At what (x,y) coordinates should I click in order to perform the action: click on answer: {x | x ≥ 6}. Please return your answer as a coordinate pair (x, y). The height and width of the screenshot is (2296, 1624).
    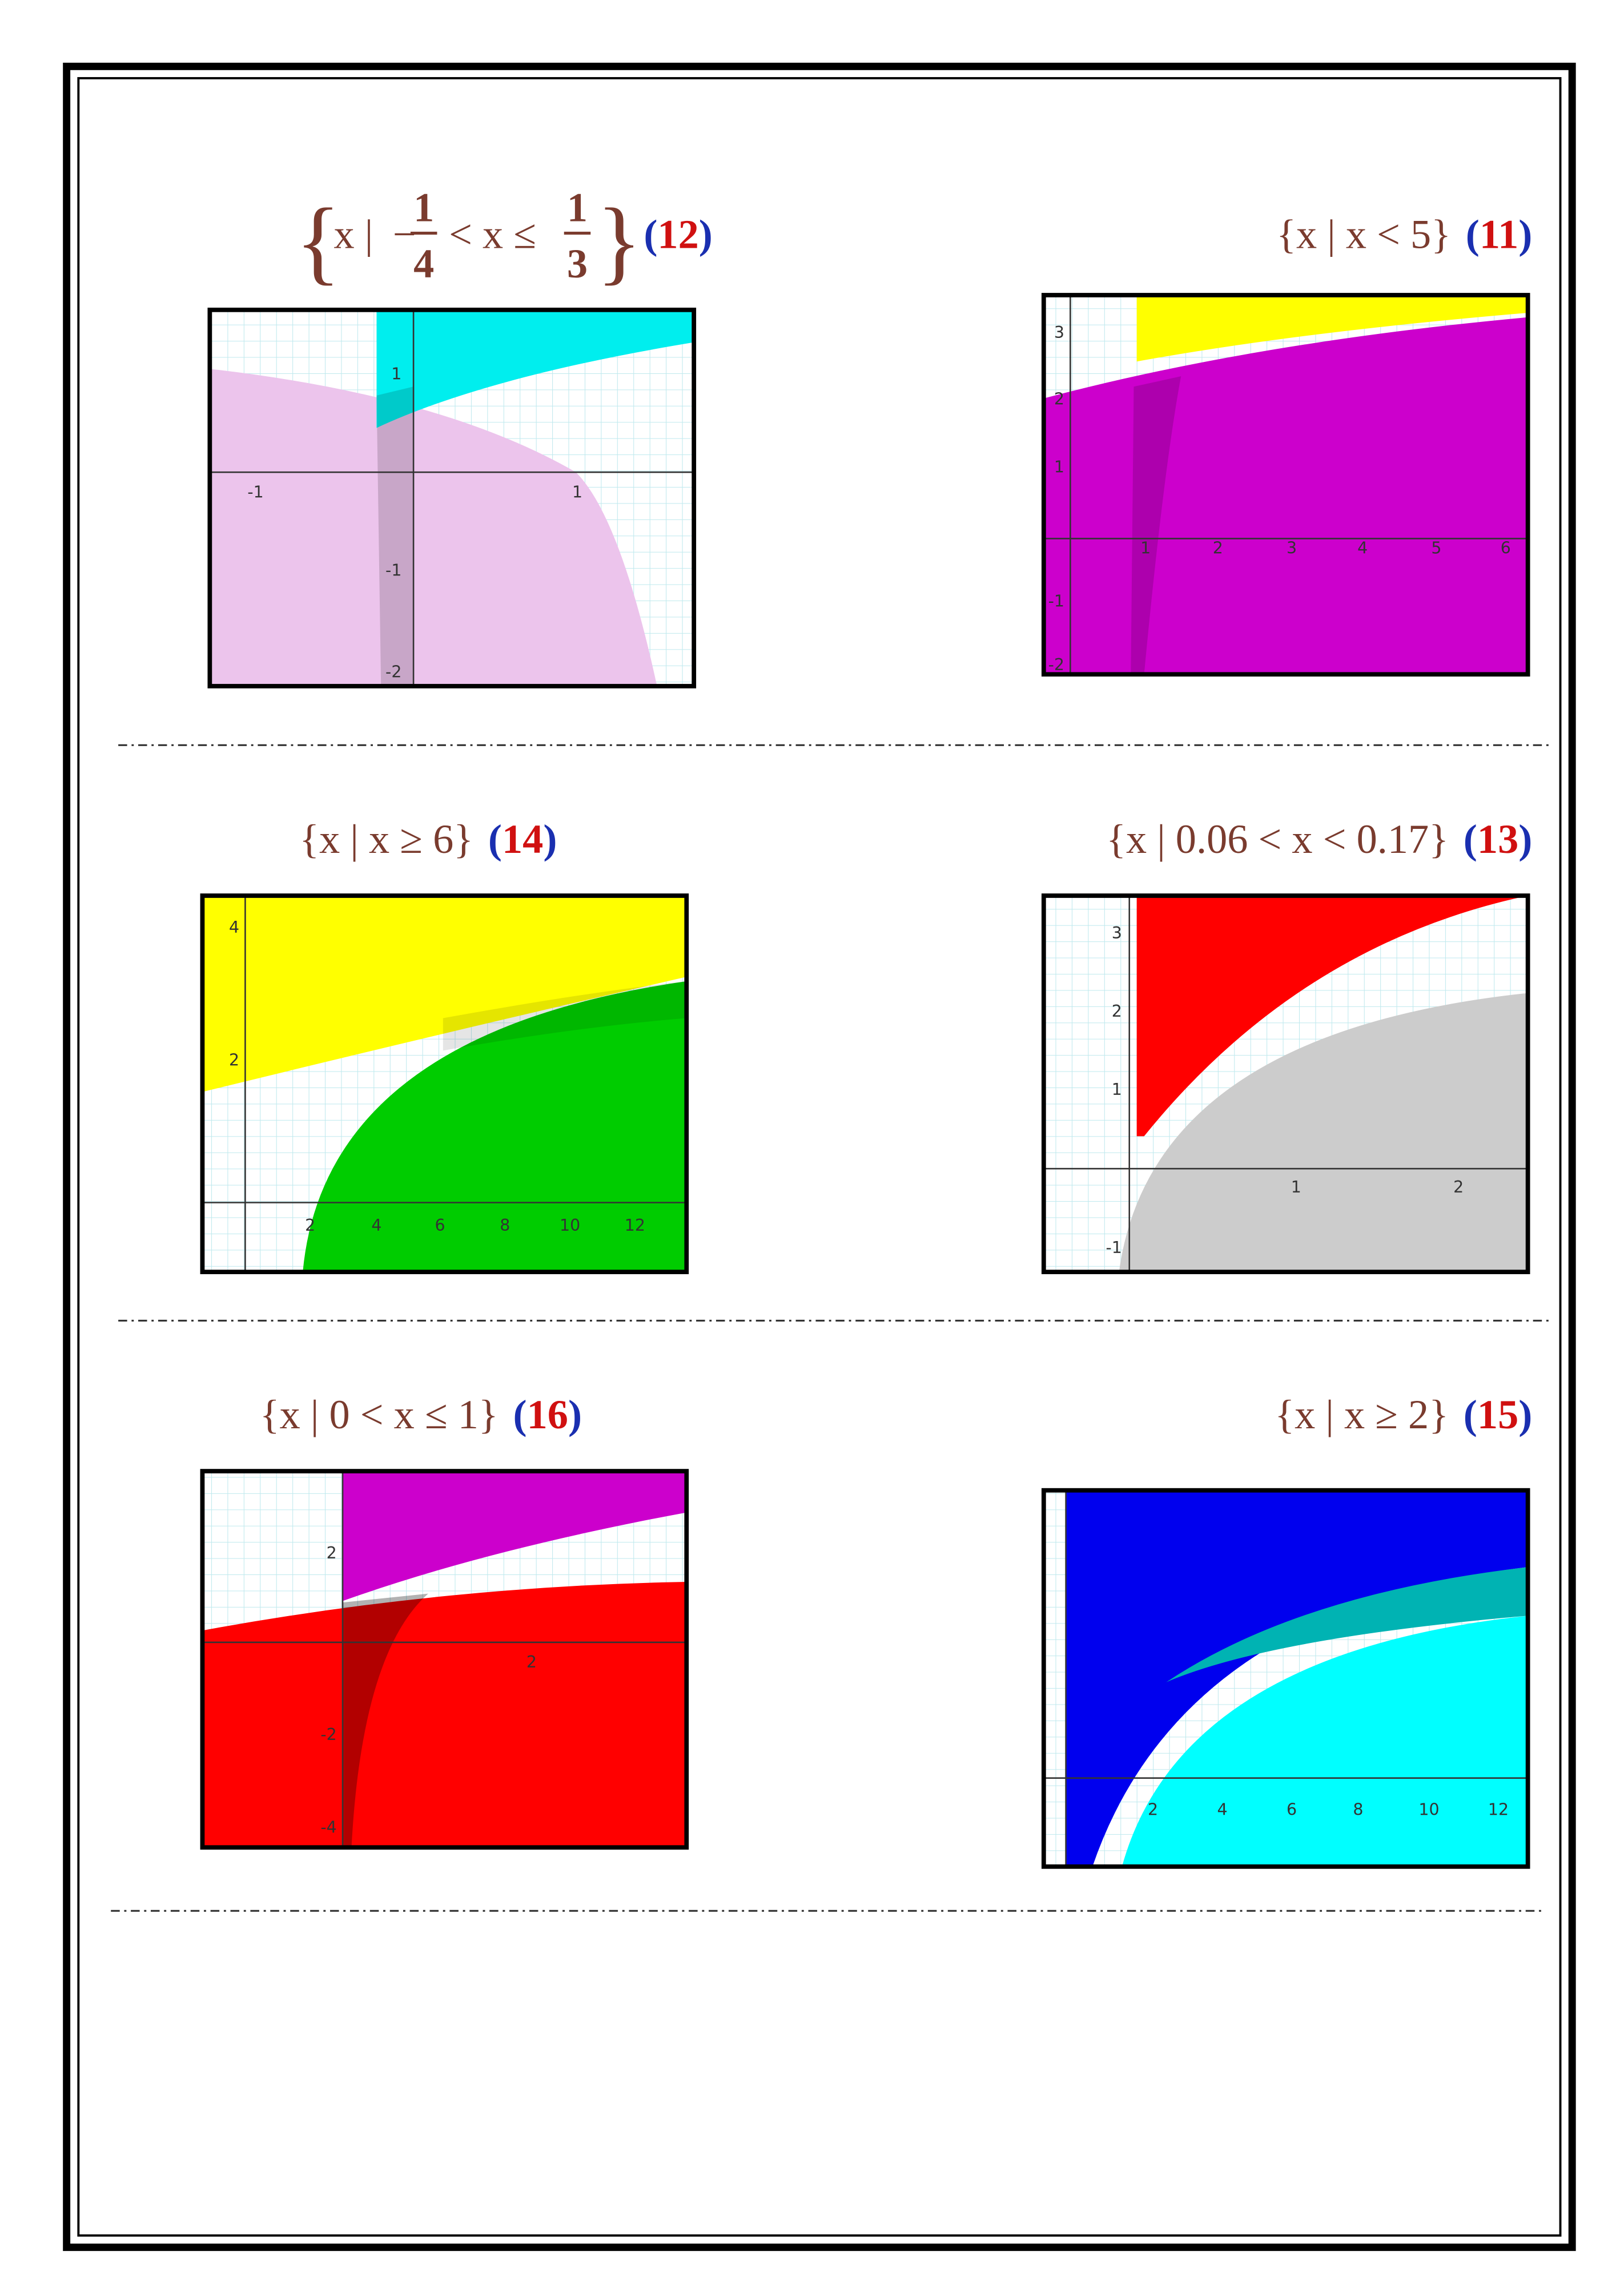
    Looking at the image, I should click on (386, 839).